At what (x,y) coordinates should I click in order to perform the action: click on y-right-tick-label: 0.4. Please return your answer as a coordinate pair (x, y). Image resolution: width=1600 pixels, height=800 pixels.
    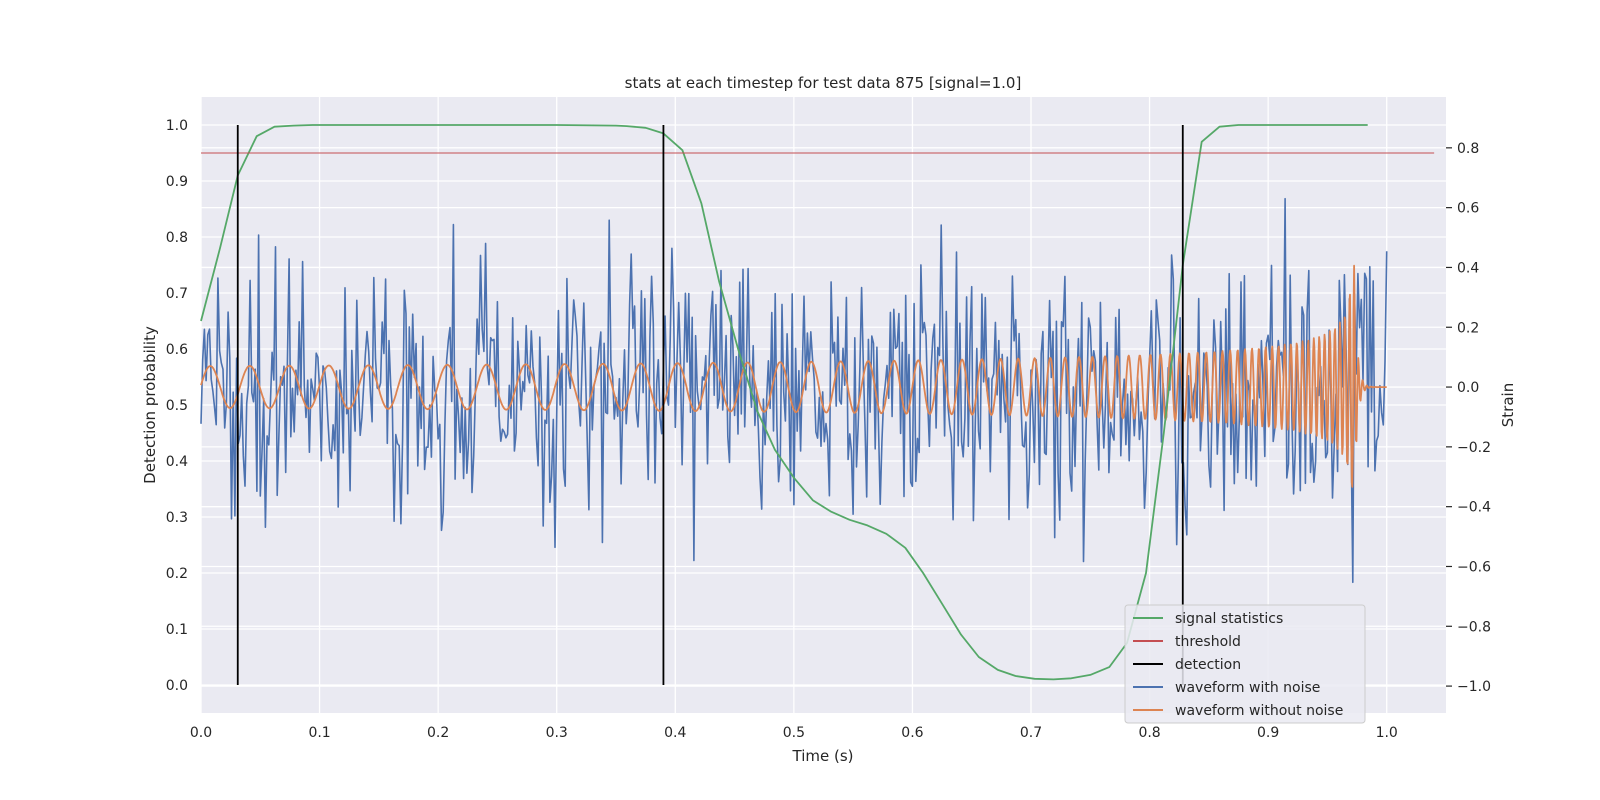
    Looking at the image, I should click on (1468, 268).